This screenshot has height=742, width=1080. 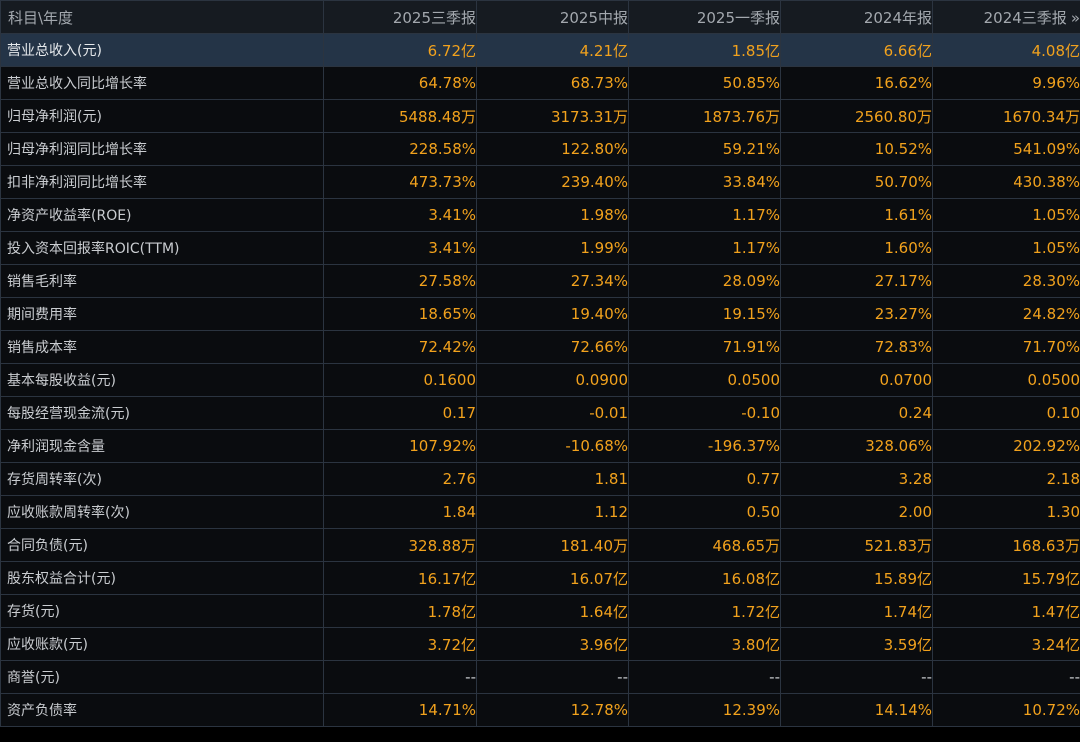 What do you see at coordinates (400, 83) in the screenshot?
I see `table-cell: 64.78%` at bounding box center [400, 83].